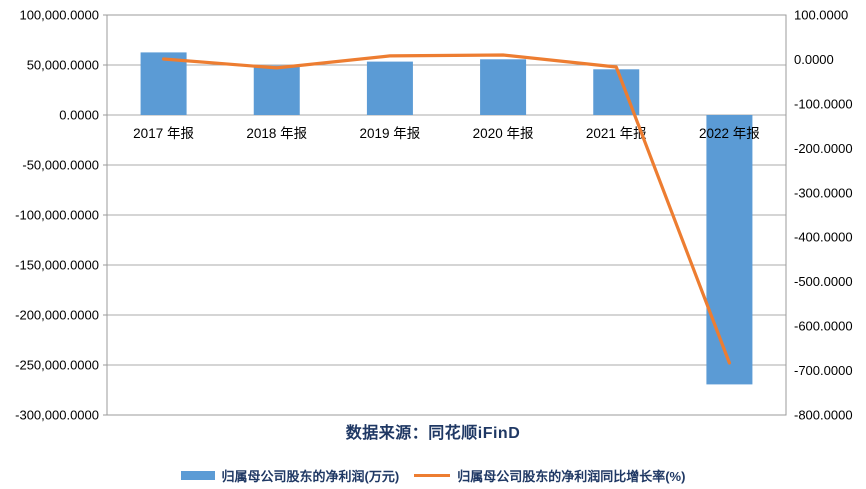 The width and height of the screenshot is (866, 489). Describe the element at coordinates (390, 133) in the screenshot. I see `x-axis-label-2019: 2019 年报` at that location.